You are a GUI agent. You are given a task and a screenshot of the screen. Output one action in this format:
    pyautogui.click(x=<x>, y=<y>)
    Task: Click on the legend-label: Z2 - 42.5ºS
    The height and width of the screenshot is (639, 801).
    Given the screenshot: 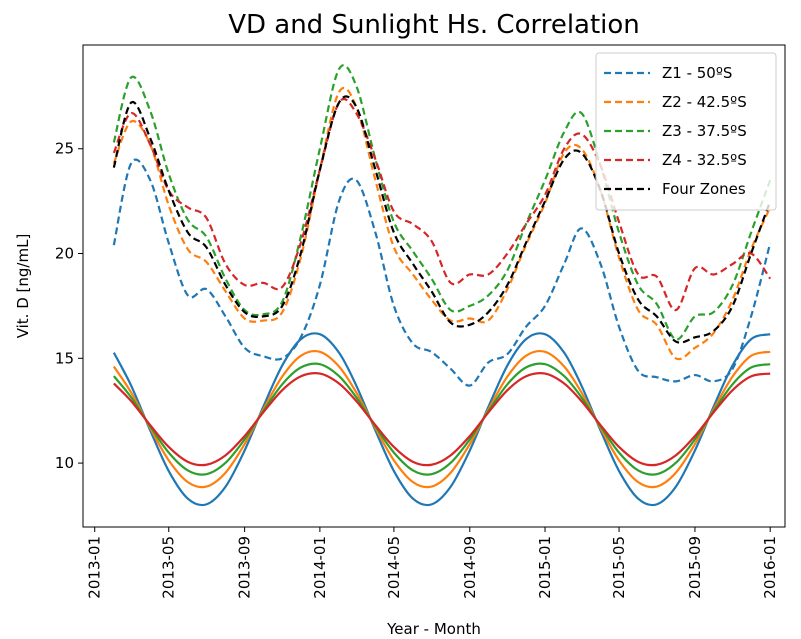 What is the action you would take?
    pyautogui.click(x=704, y=102)
    